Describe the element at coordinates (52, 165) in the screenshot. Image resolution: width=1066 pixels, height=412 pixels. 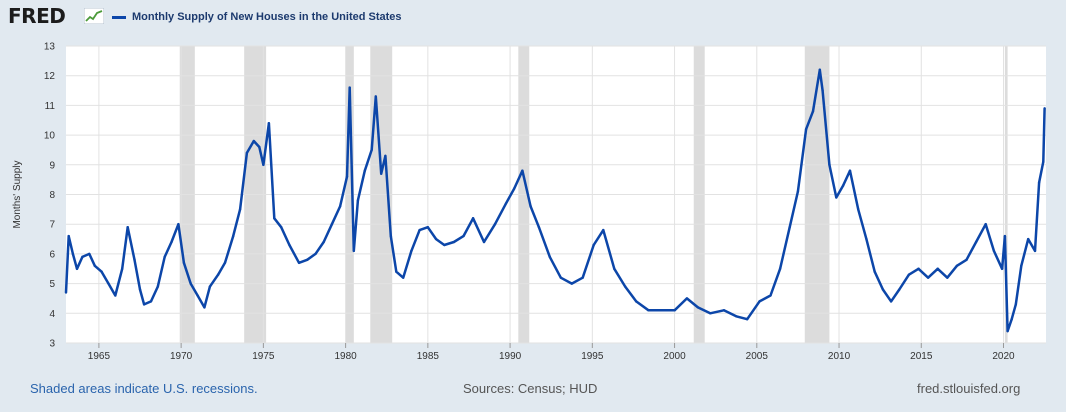
I see `y-tick-label: 9` at that location.